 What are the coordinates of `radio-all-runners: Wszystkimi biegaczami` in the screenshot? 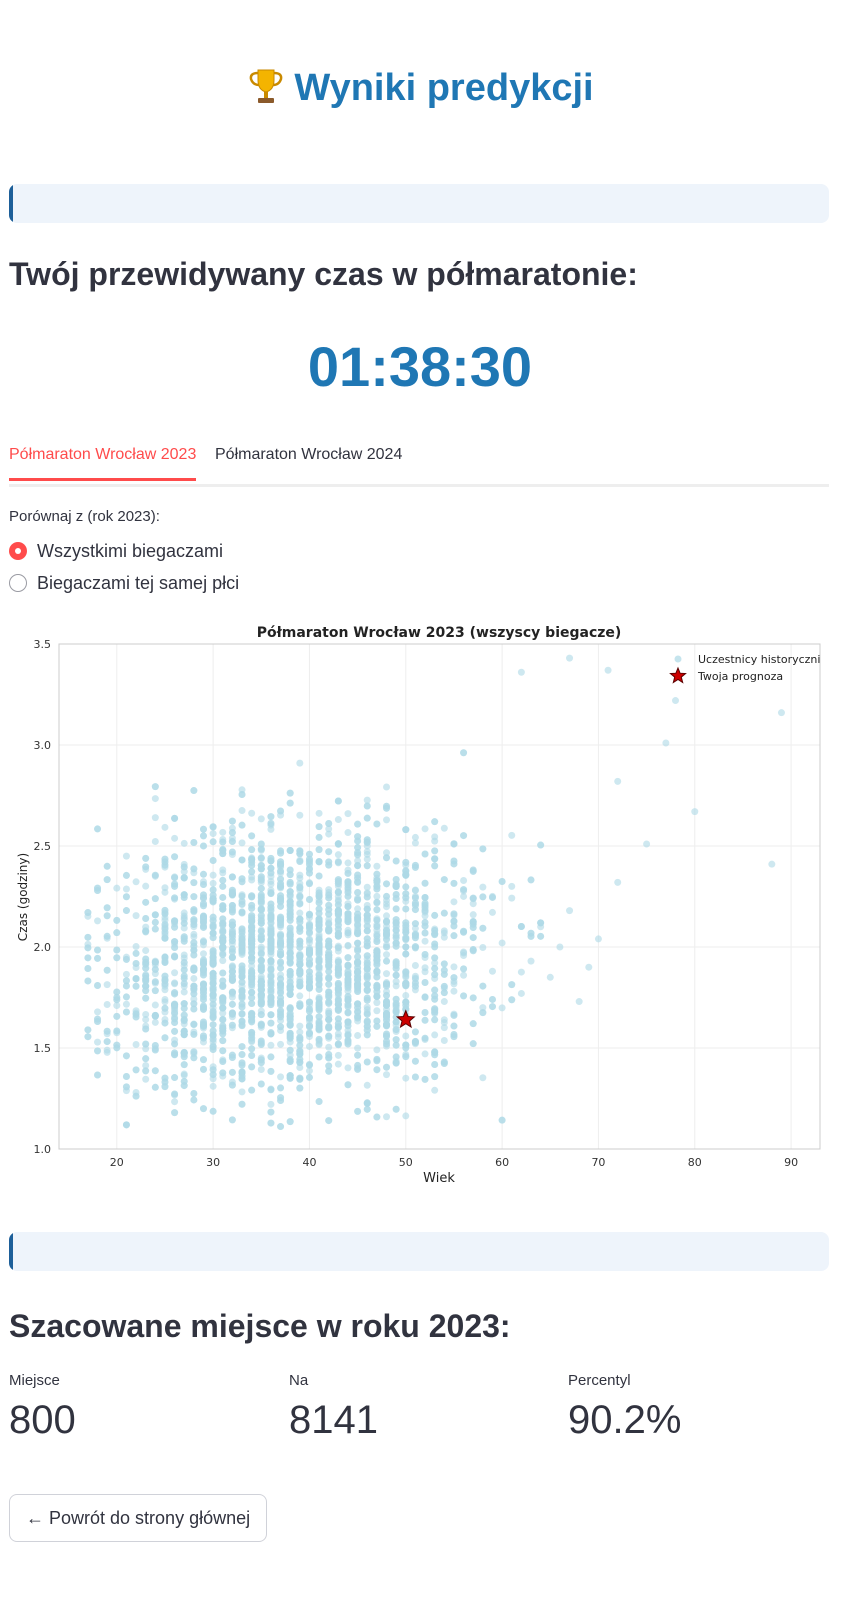 It's located at (116, 551).